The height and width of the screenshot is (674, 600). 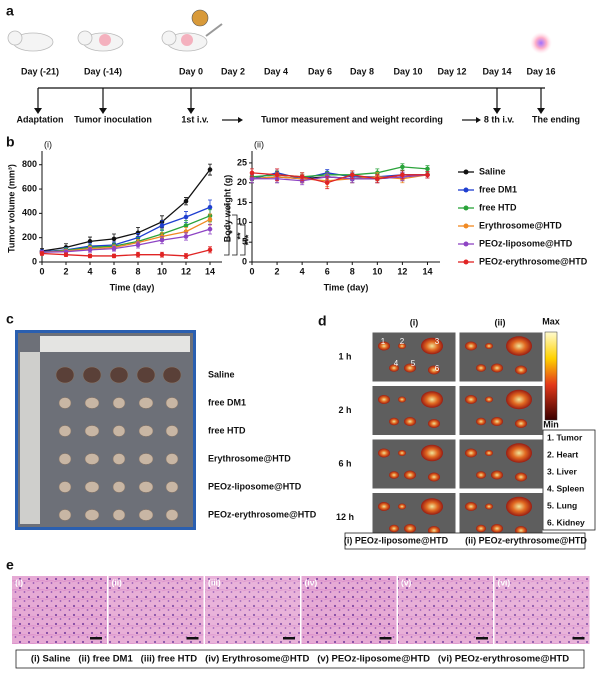 I want to click on legend-marker, so click(x=466, y=172).